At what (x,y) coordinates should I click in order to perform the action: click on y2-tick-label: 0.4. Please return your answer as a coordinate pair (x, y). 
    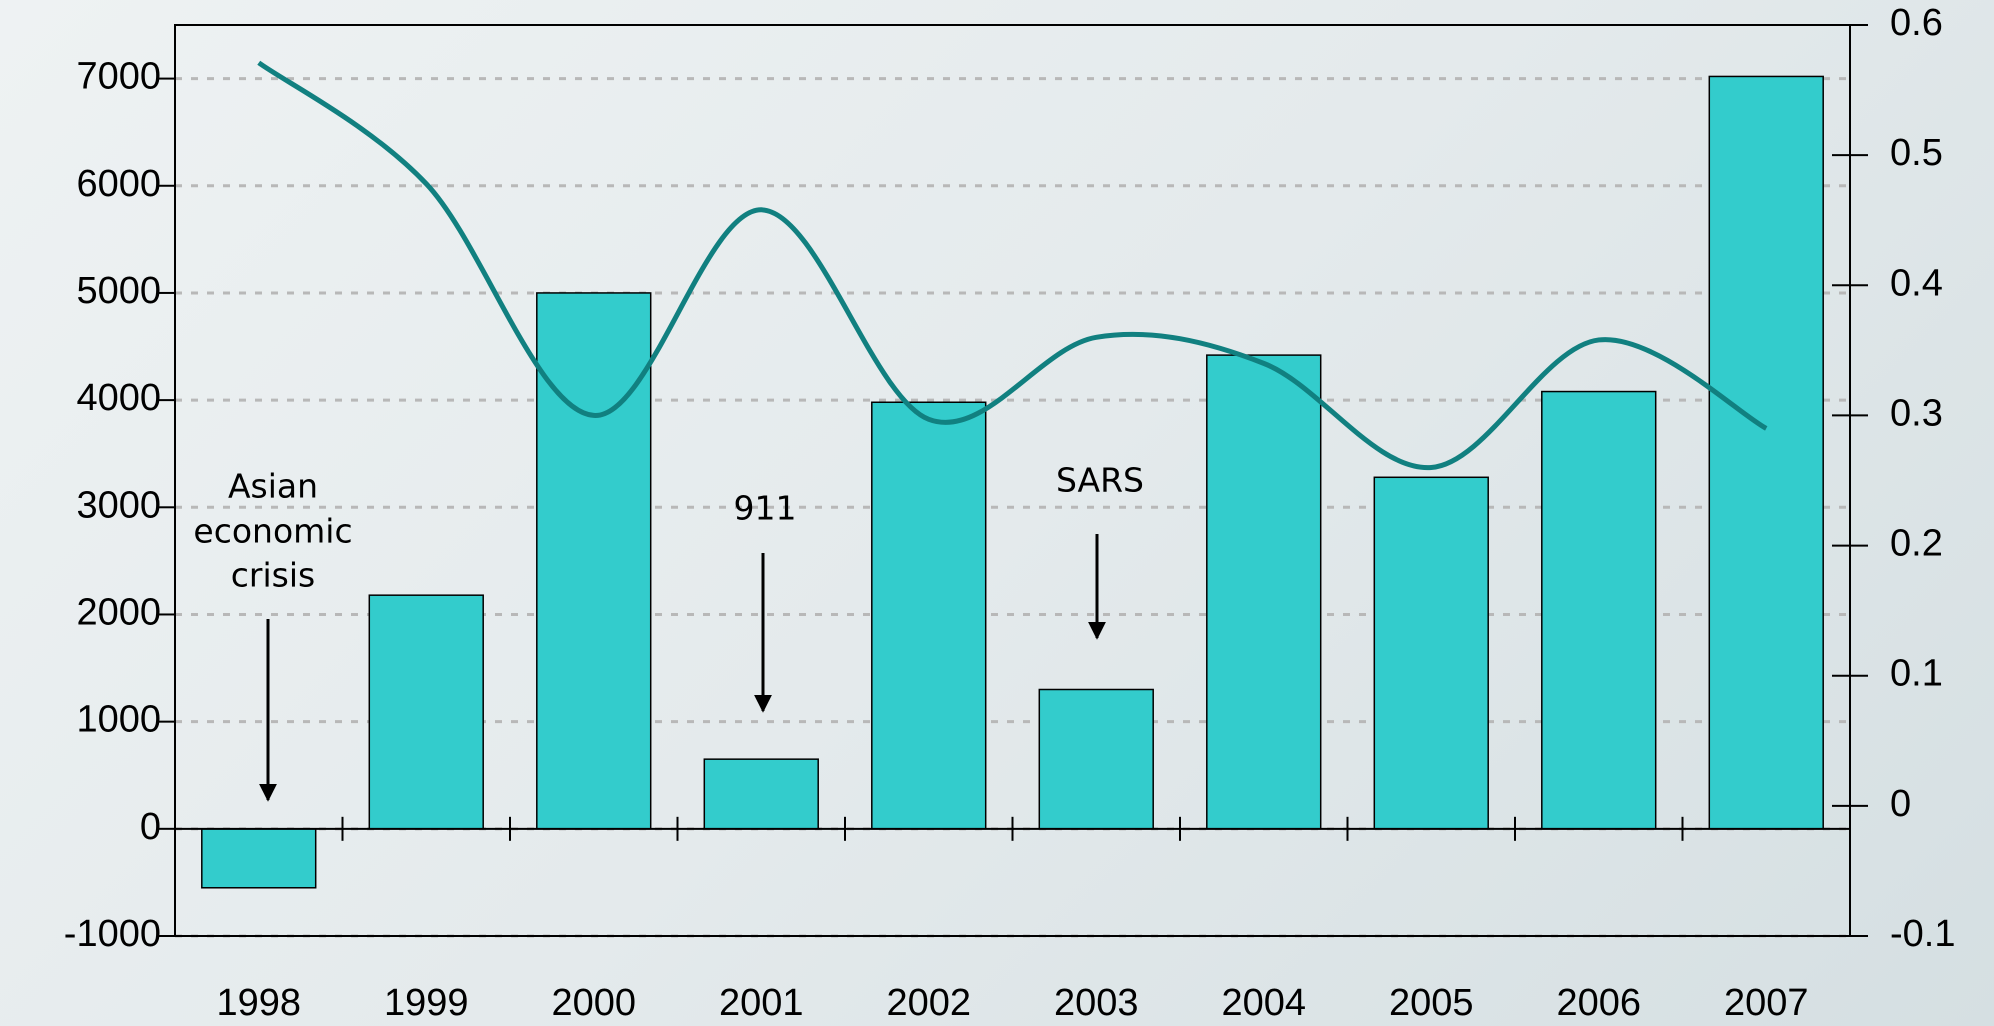
    Looking at the image, I should click on (1916, 283).